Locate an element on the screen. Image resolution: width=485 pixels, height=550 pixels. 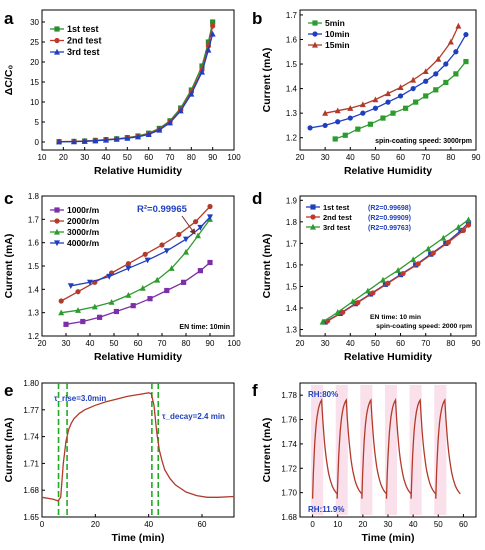
panel-a-x-tick-label: 50 is located at coordinates (127, 157).